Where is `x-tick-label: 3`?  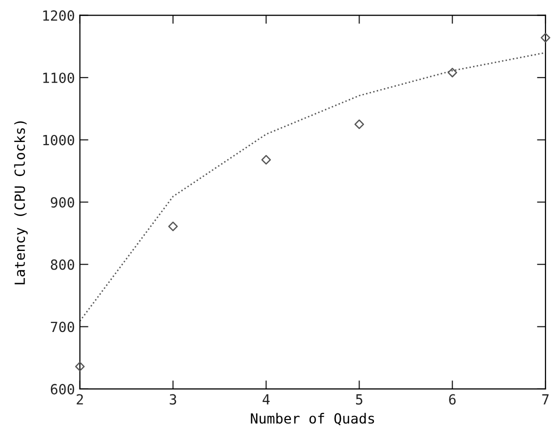 x-tick-label: 3 is located at coordinates (173, 399).